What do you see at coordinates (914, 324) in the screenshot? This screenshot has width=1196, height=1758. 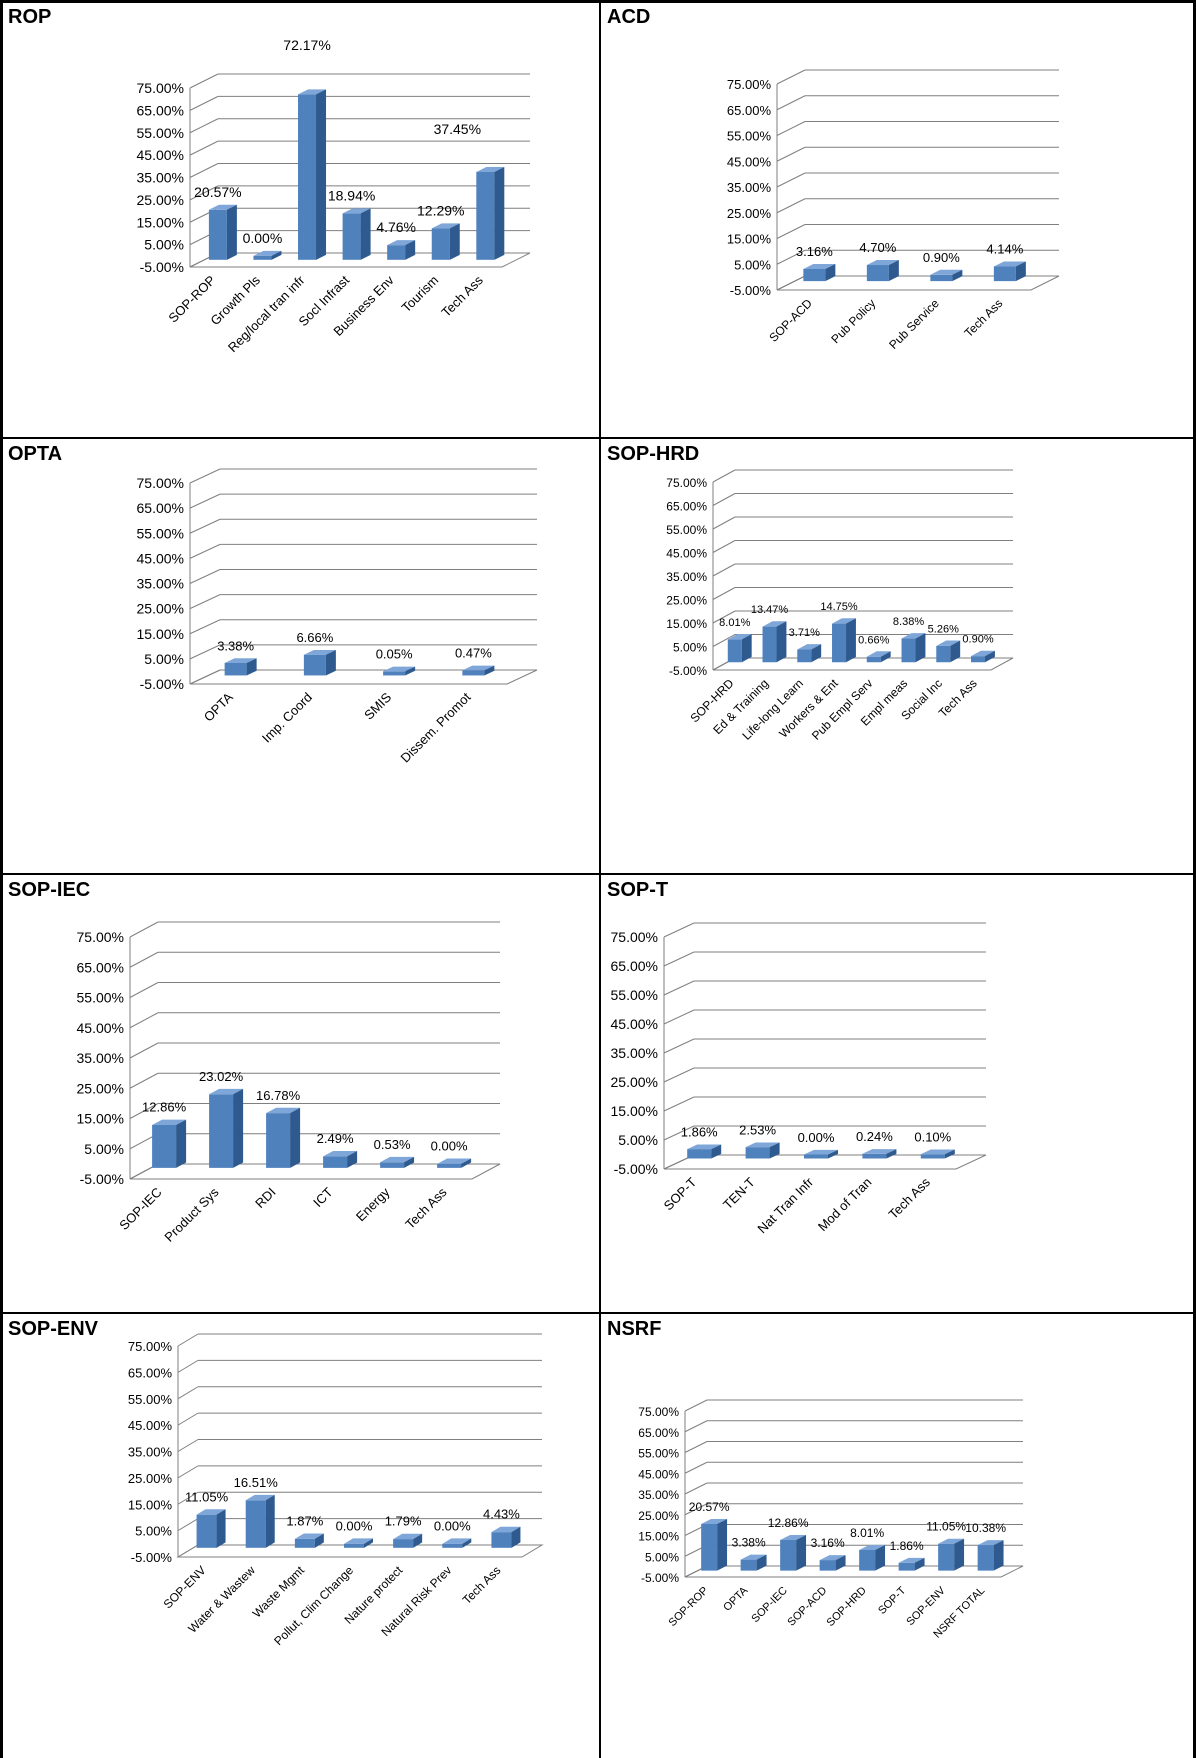 I see `x-tick-label: Pub Service` at bounding box center [914, 324].